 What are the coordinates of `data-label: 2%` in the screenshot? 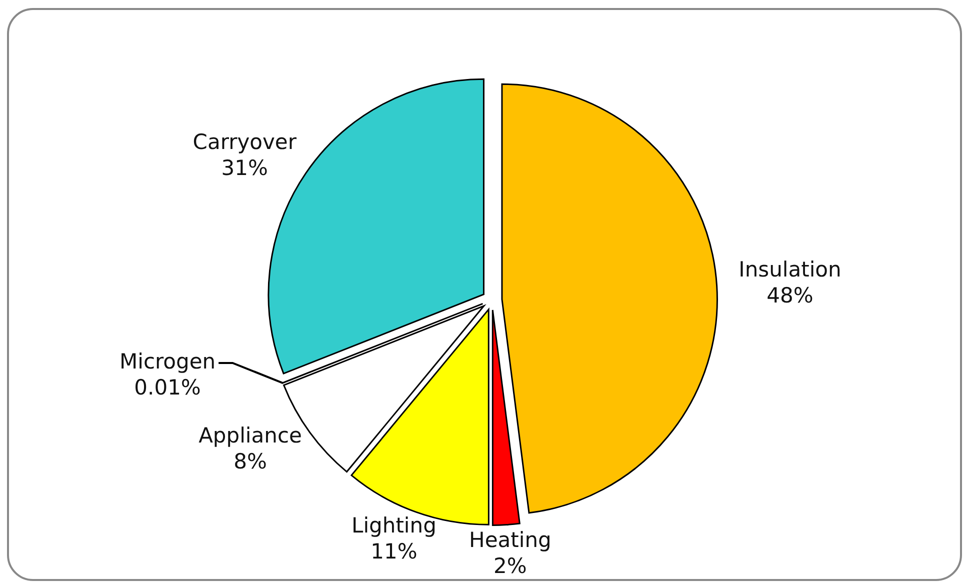 It's located at (510, 566).